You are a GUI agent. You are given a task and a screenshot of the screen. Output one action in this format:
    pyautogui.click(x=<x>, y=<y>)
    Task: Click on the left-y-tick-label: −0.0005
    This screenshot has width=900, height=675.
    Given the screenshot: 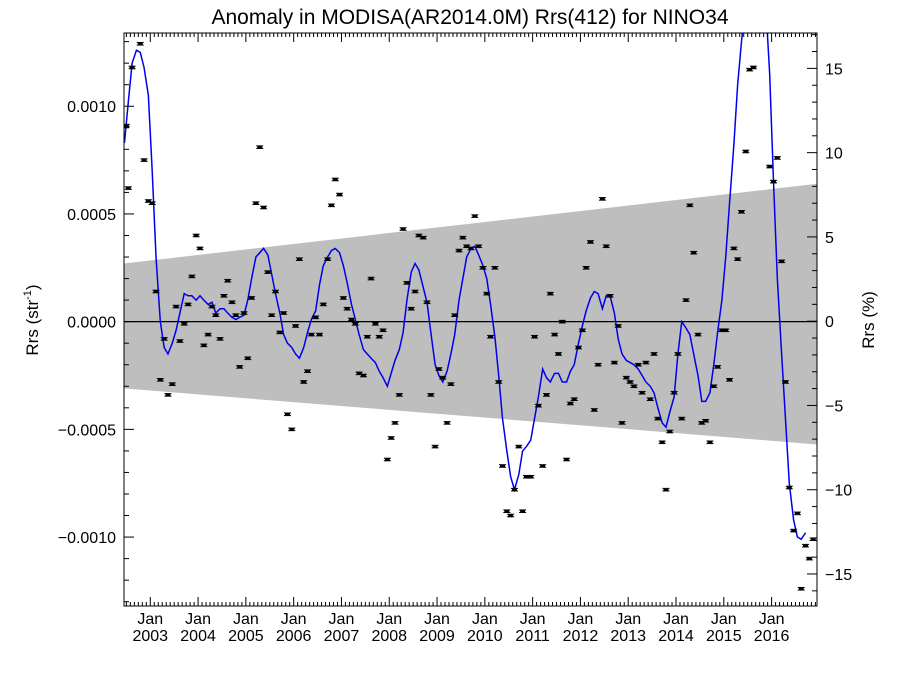 What is the action you would take?
    pyautogui.click(x=87, y=430)
    